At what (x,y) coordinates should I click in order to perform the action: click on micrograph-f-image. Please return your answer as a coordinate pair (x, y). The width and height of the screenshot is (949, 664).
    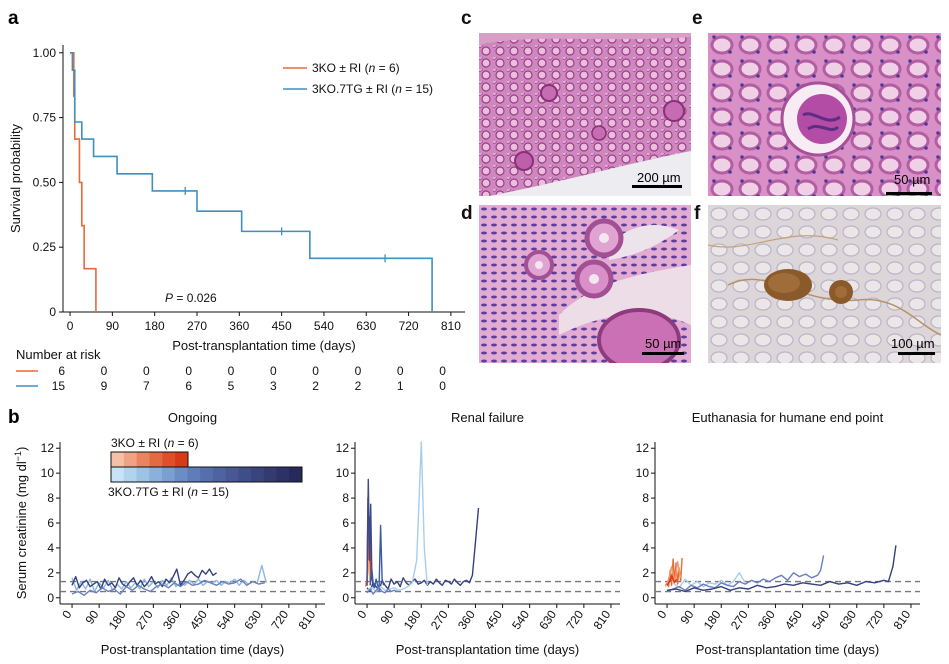
    Looking at the image, I should click on (824, 284).